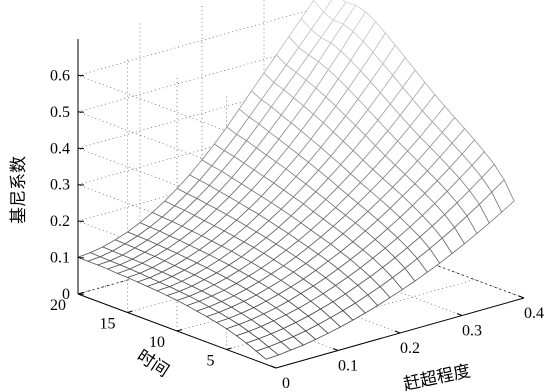 The width and height of the screenshot is (555, 392). What do you see at coordinates (108, 324) in the screenshot?
I see `y-tick-label: 15` at bounding box center [108, 324].